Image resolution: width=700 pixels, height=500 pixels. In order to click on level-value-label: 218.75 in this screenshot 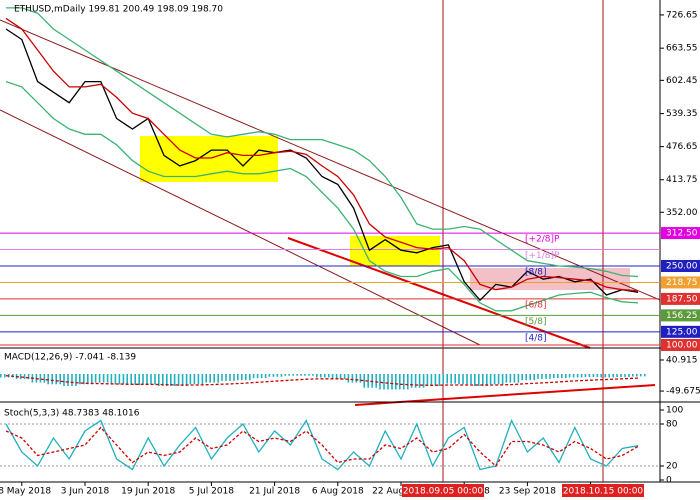, I will do `click(682, 283)`.